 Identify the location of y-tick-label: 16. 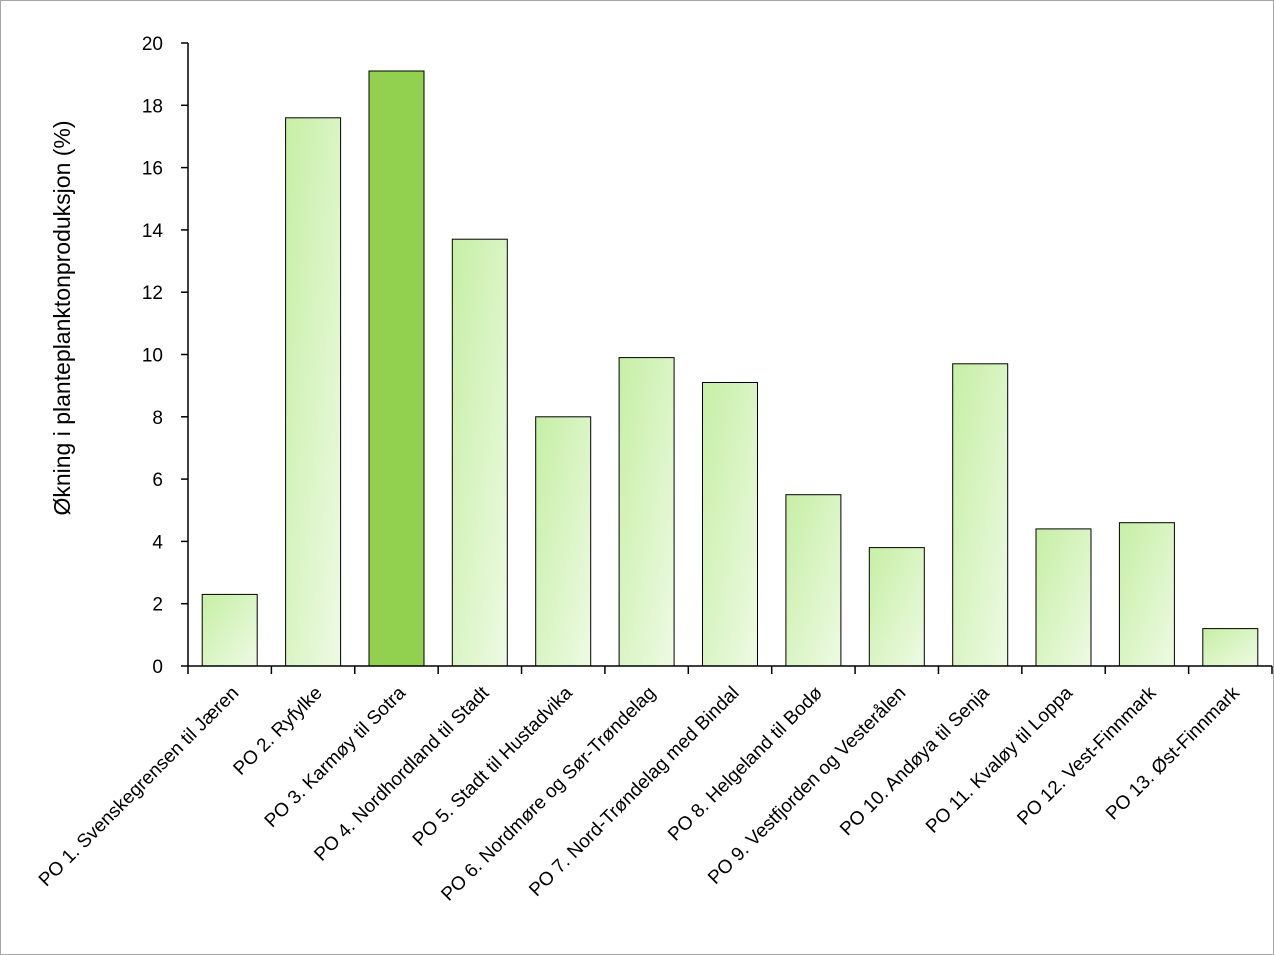
(152, 169).